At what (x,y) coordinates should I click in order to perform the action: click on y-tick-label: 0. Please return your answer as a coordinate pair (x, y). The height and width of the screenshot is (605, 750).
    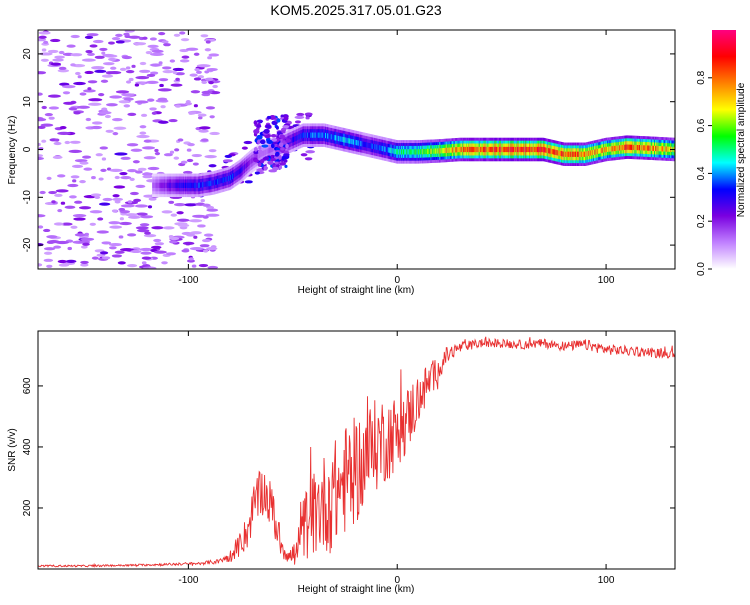
    Looking at the image, I should click on (27, 149).